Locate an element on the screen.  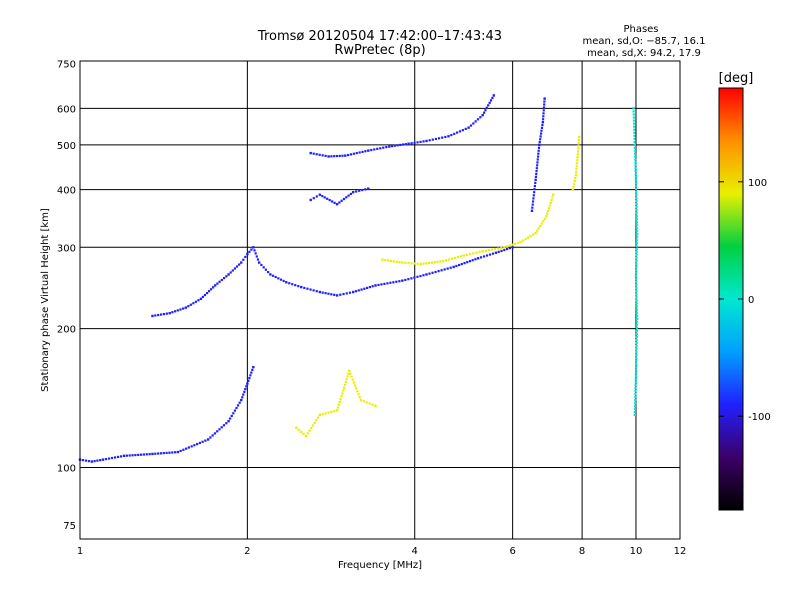
phase-stats-heading: Phases is located at coordinates (640, 29).